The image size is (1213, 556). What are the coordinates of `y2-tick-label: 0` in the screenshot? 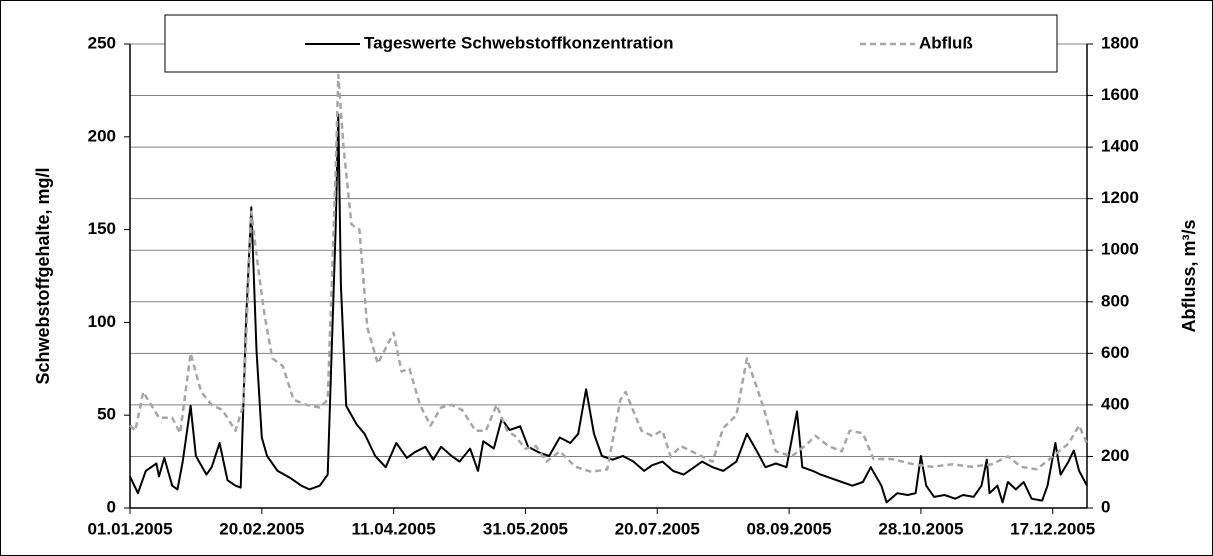 It's located at (1105, 506).